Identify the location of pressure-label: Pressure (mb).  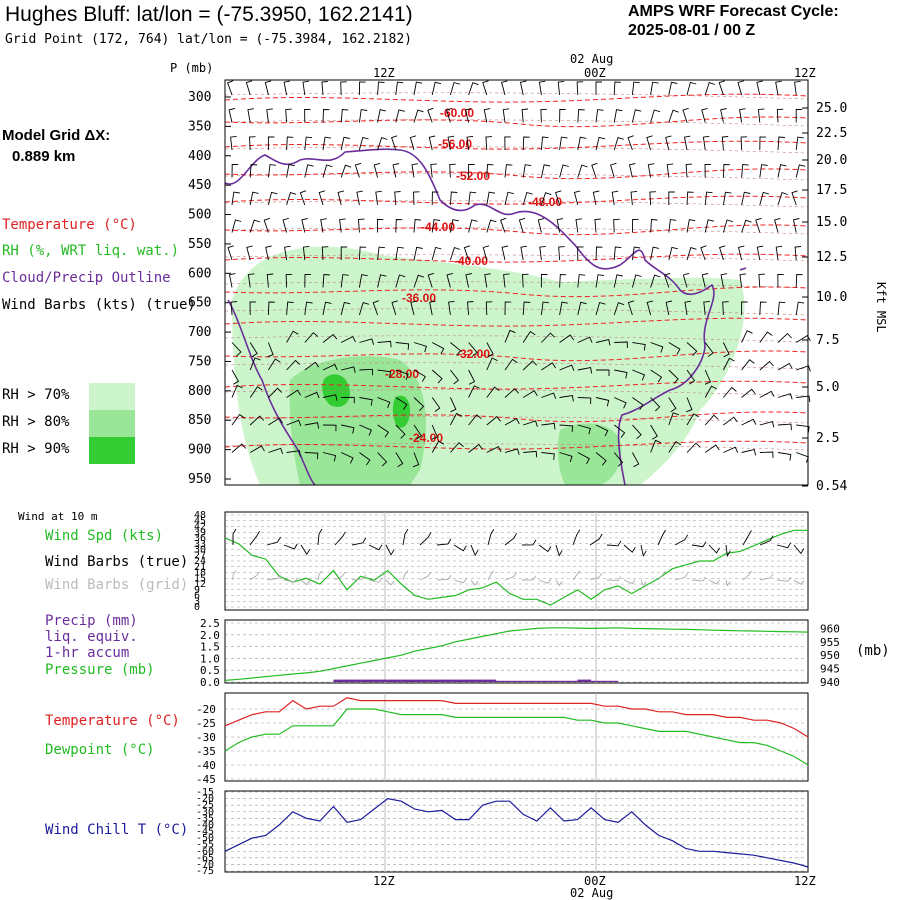
(100, 670).